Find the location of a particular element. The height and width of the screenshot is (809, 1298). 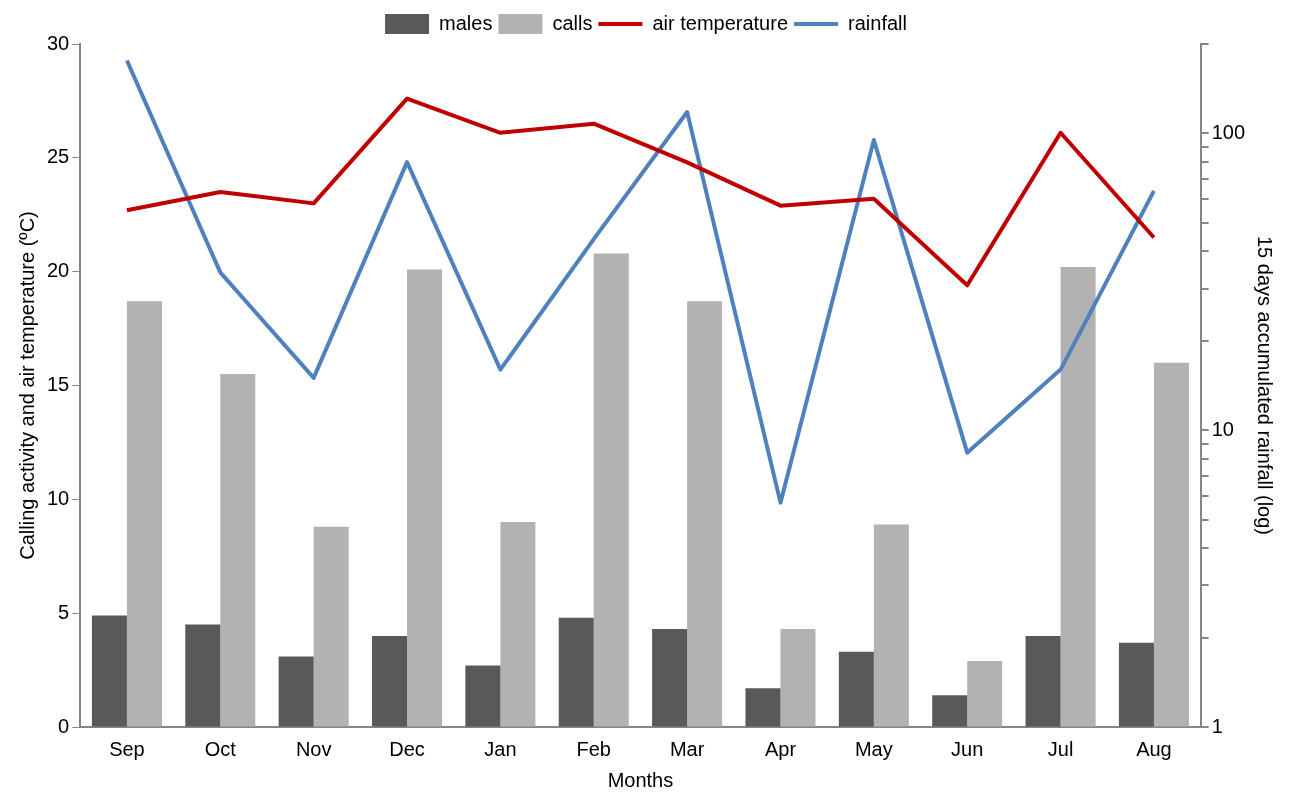

legend-label: calls is located at coordinates (572, 22).